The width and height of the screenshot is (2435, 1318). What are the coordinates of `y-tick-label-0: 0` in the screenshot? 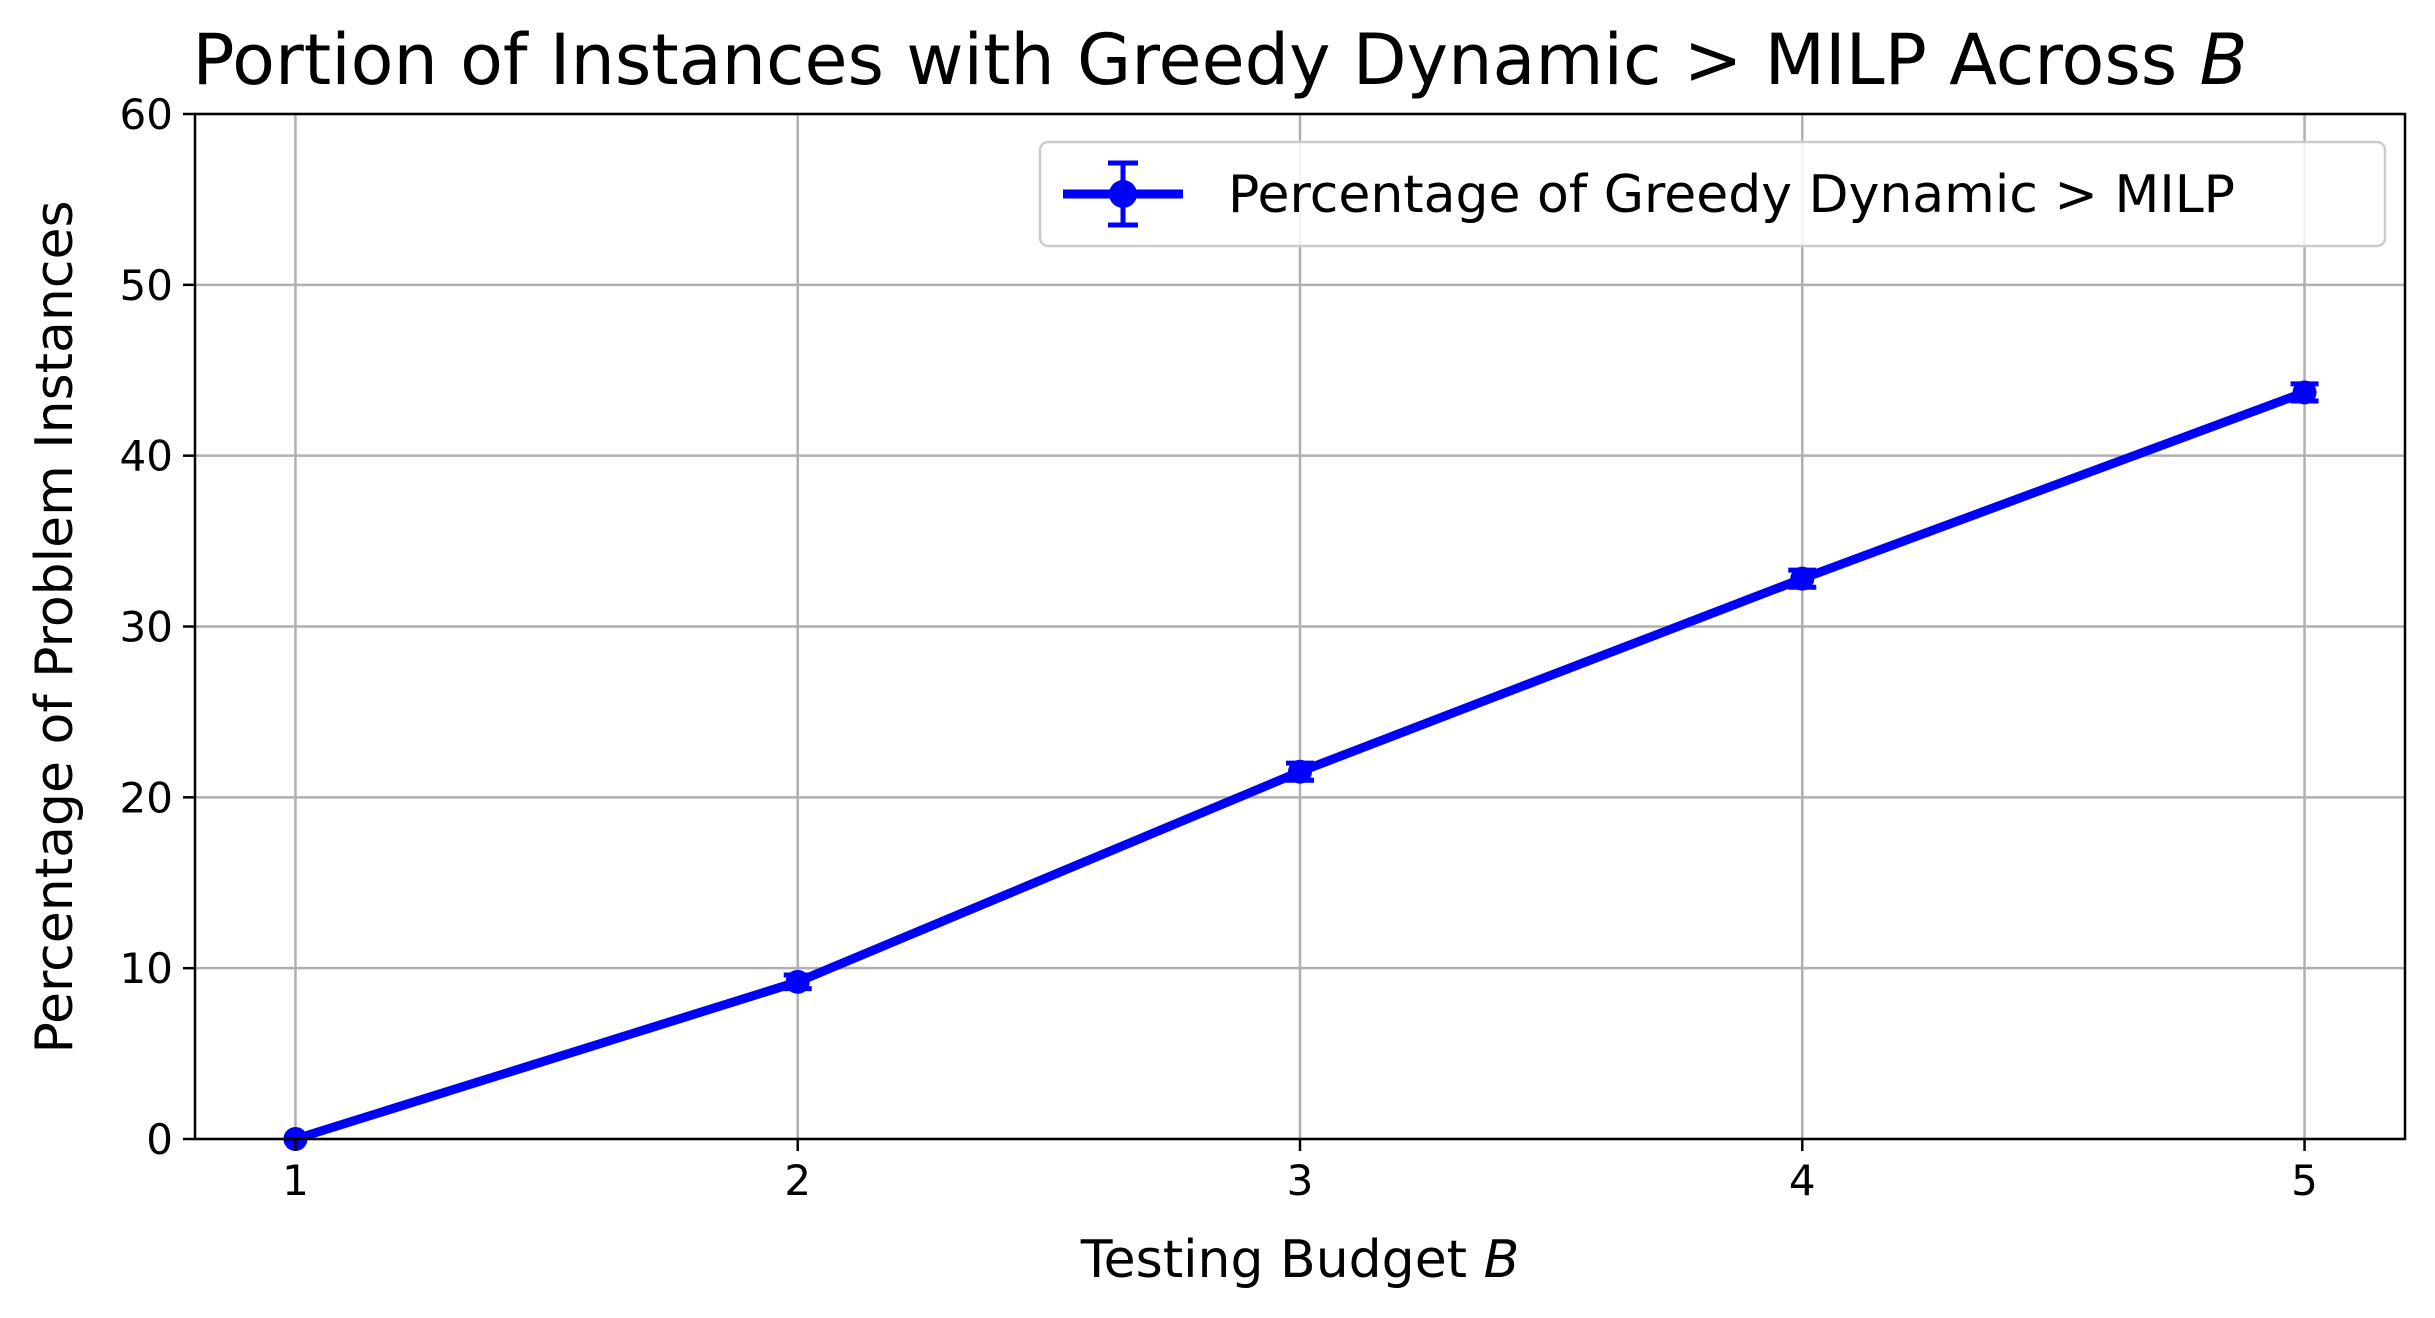 It's located at (159, 1139).